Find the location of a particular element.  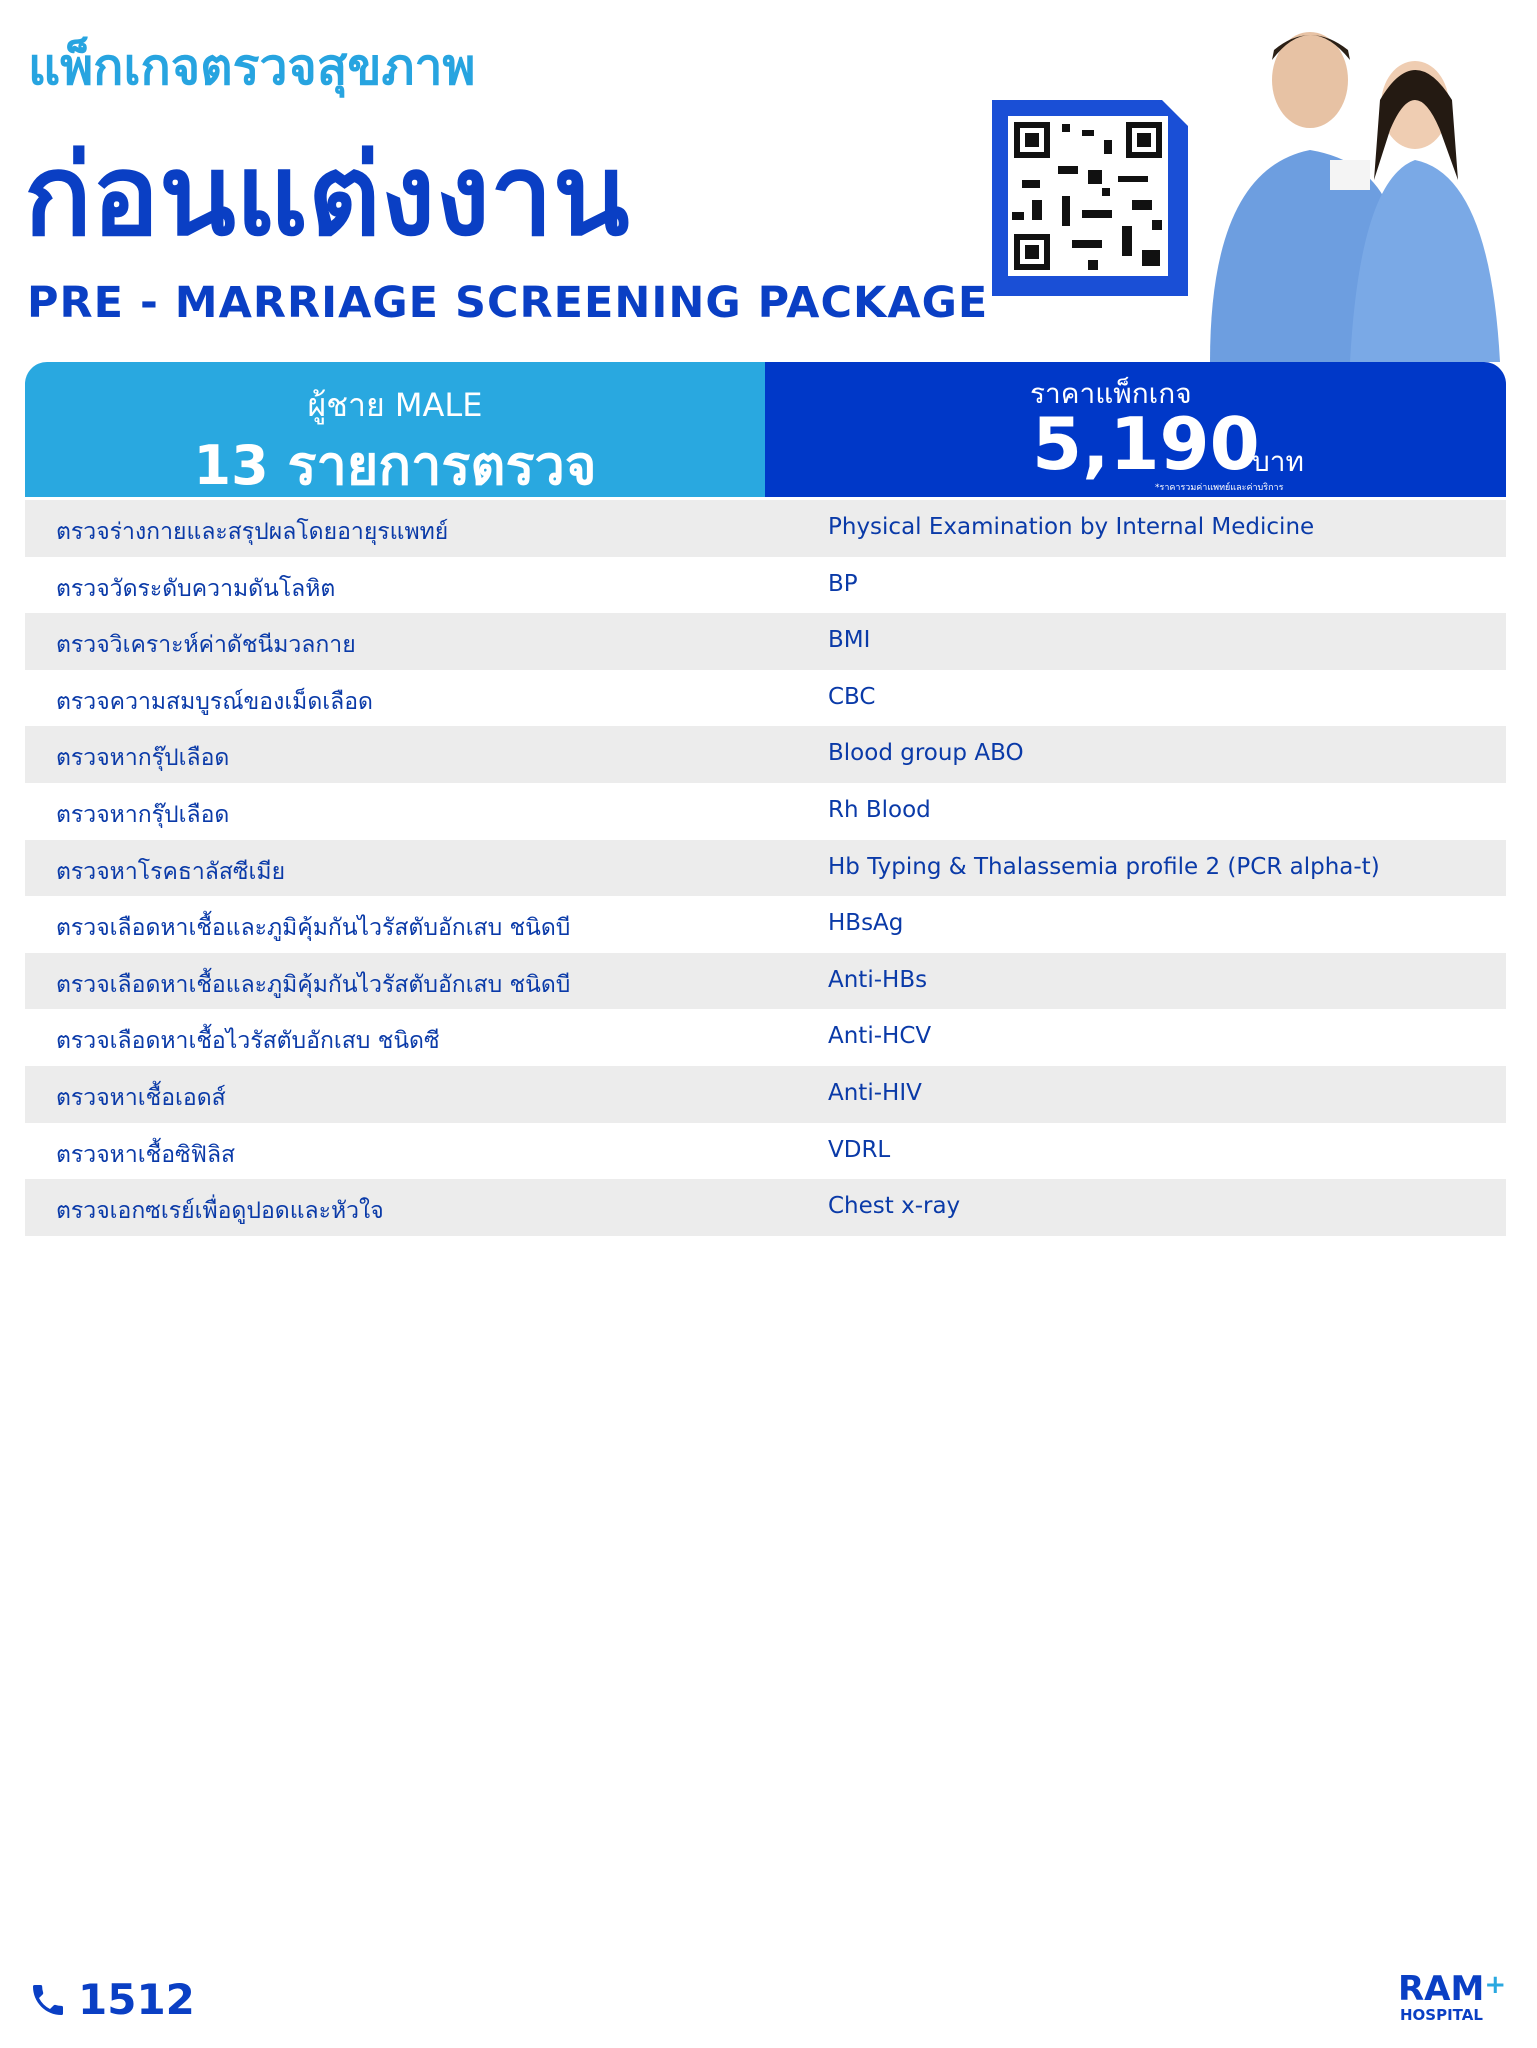

count-label: 13 รายการตรวจ is located at coordinates (395, 465).